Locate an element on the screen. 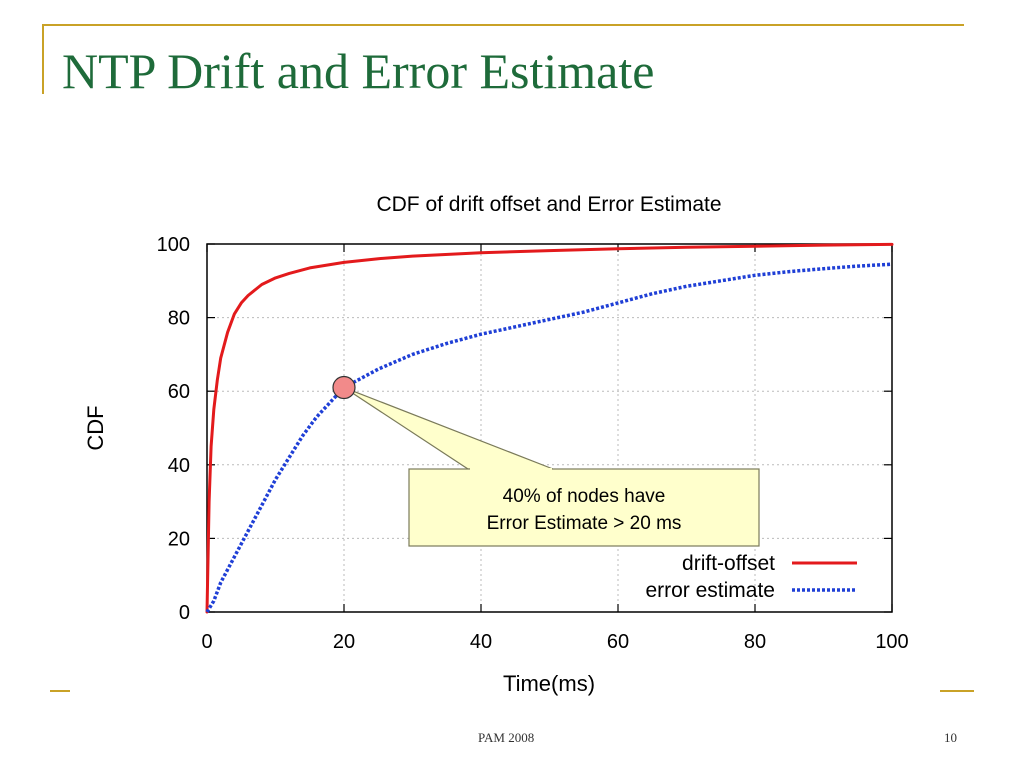  x-axis-label: Time(ms) is located at coordinates (549, 683).